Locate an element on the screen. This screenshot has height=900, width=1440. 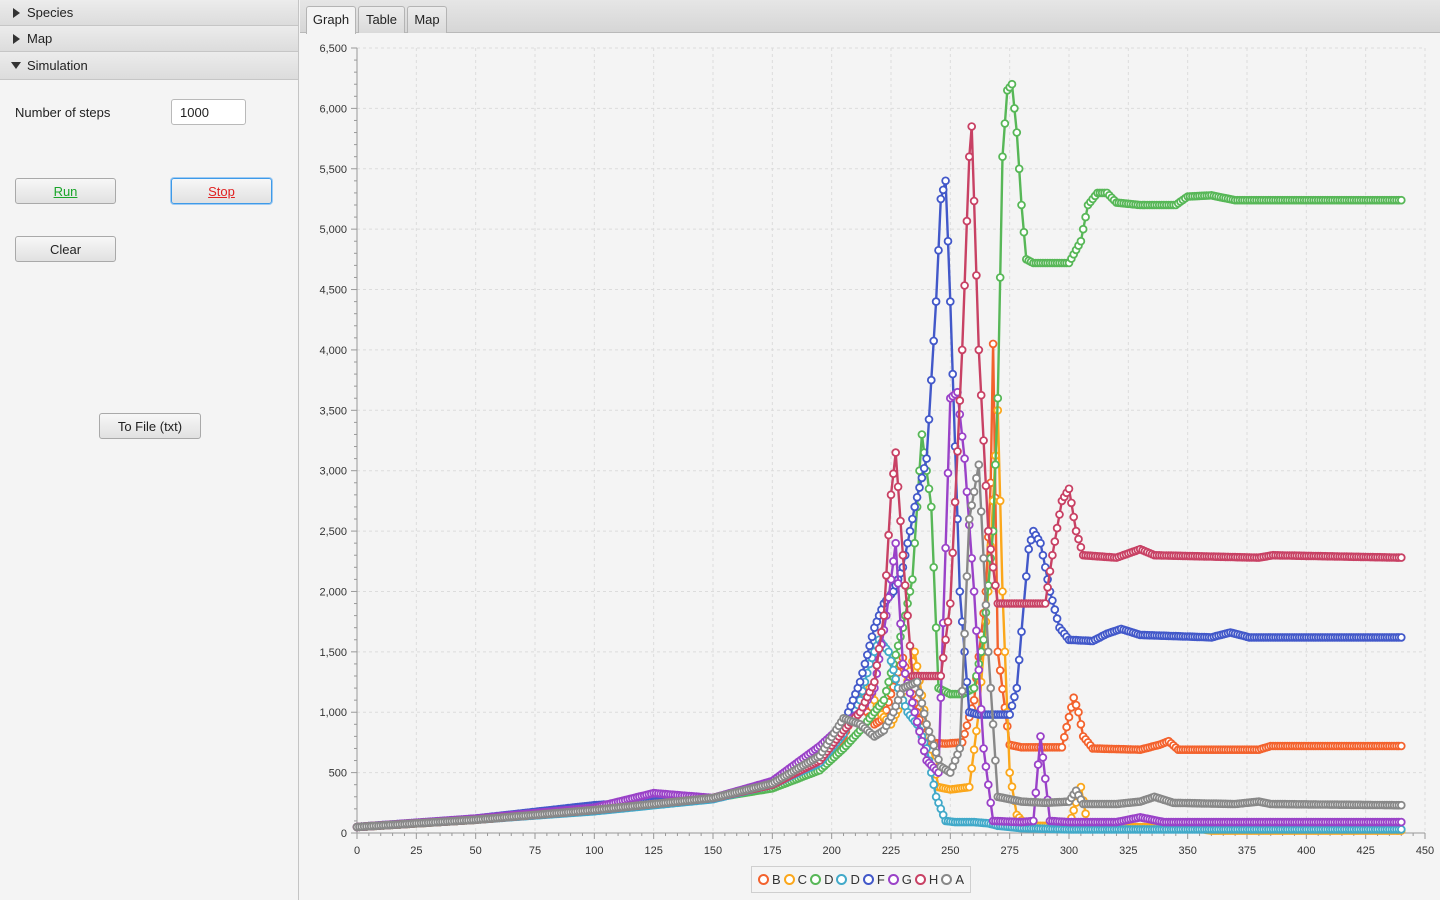
chevron-down-icon is located at coordinates (16, 65).